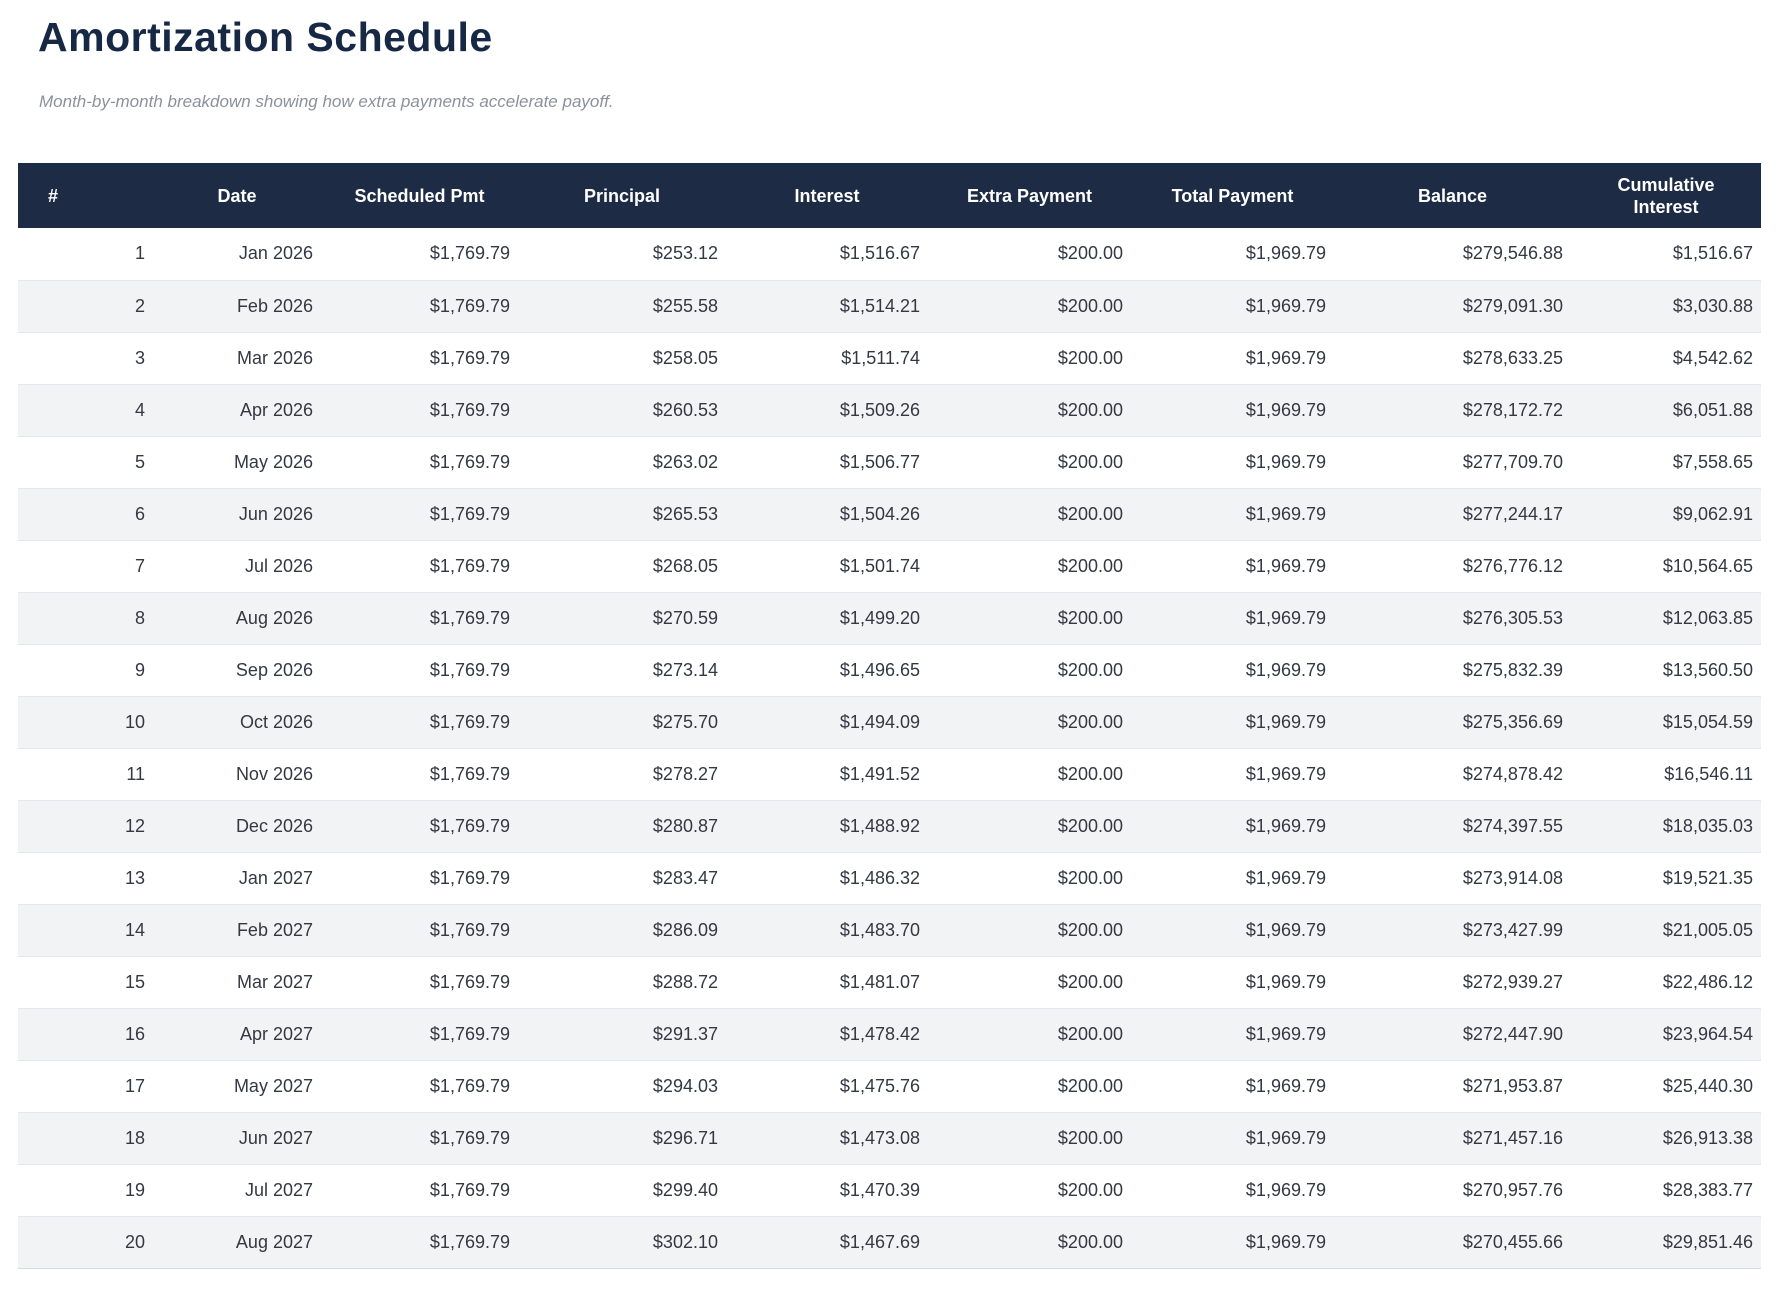 Image resolution: width=1779 pixels, height=1300 pixels. I want to click on table-cell: $278,172.72, so click(1512, 409).